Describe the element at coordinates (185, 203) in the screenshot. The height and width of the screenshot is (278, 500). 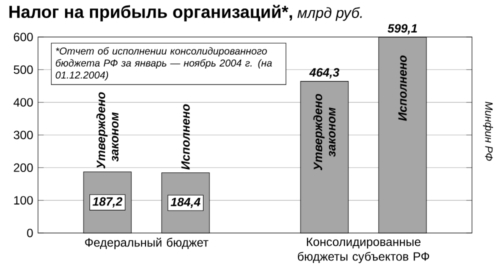
I see `data-label: 184,4` at that location.